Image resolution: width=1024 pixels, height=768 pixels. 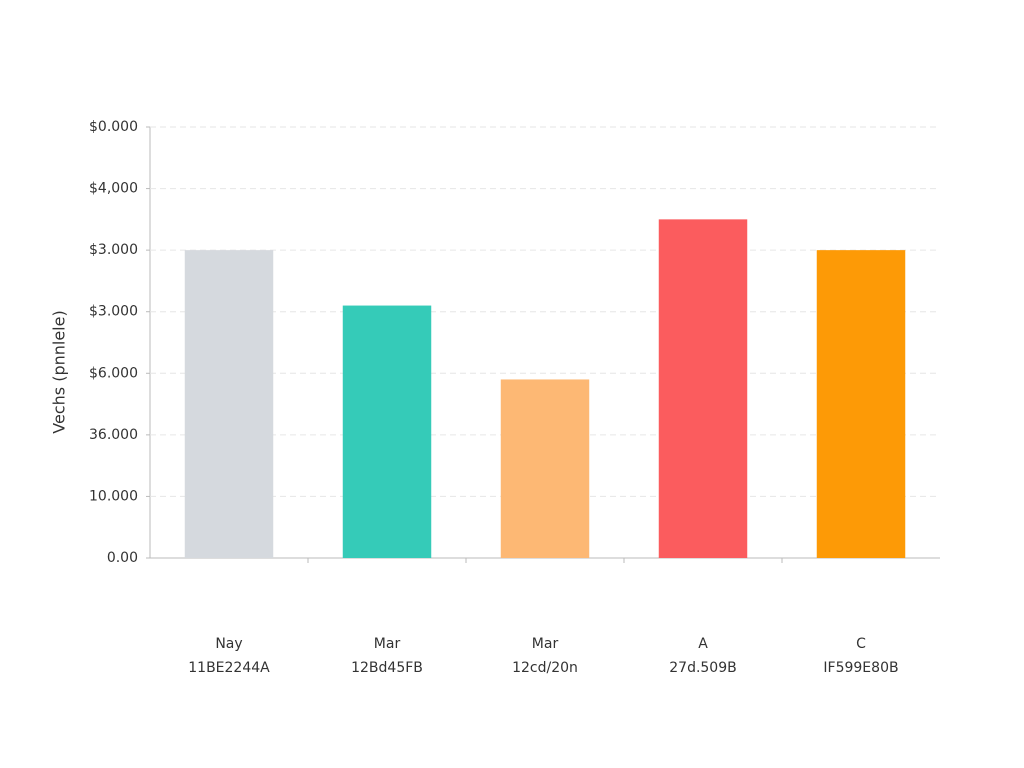 I want to click on x-tick-code: 27d.509B, so click(x=702, y=668).